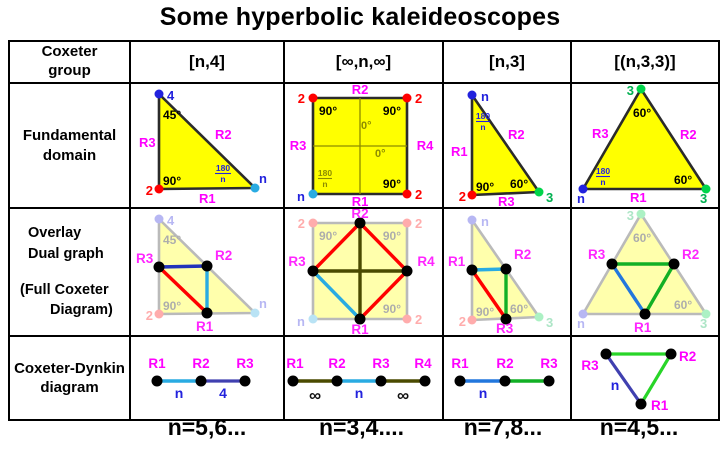  I want to click on graph-node-label: R4, so click(426, 261).